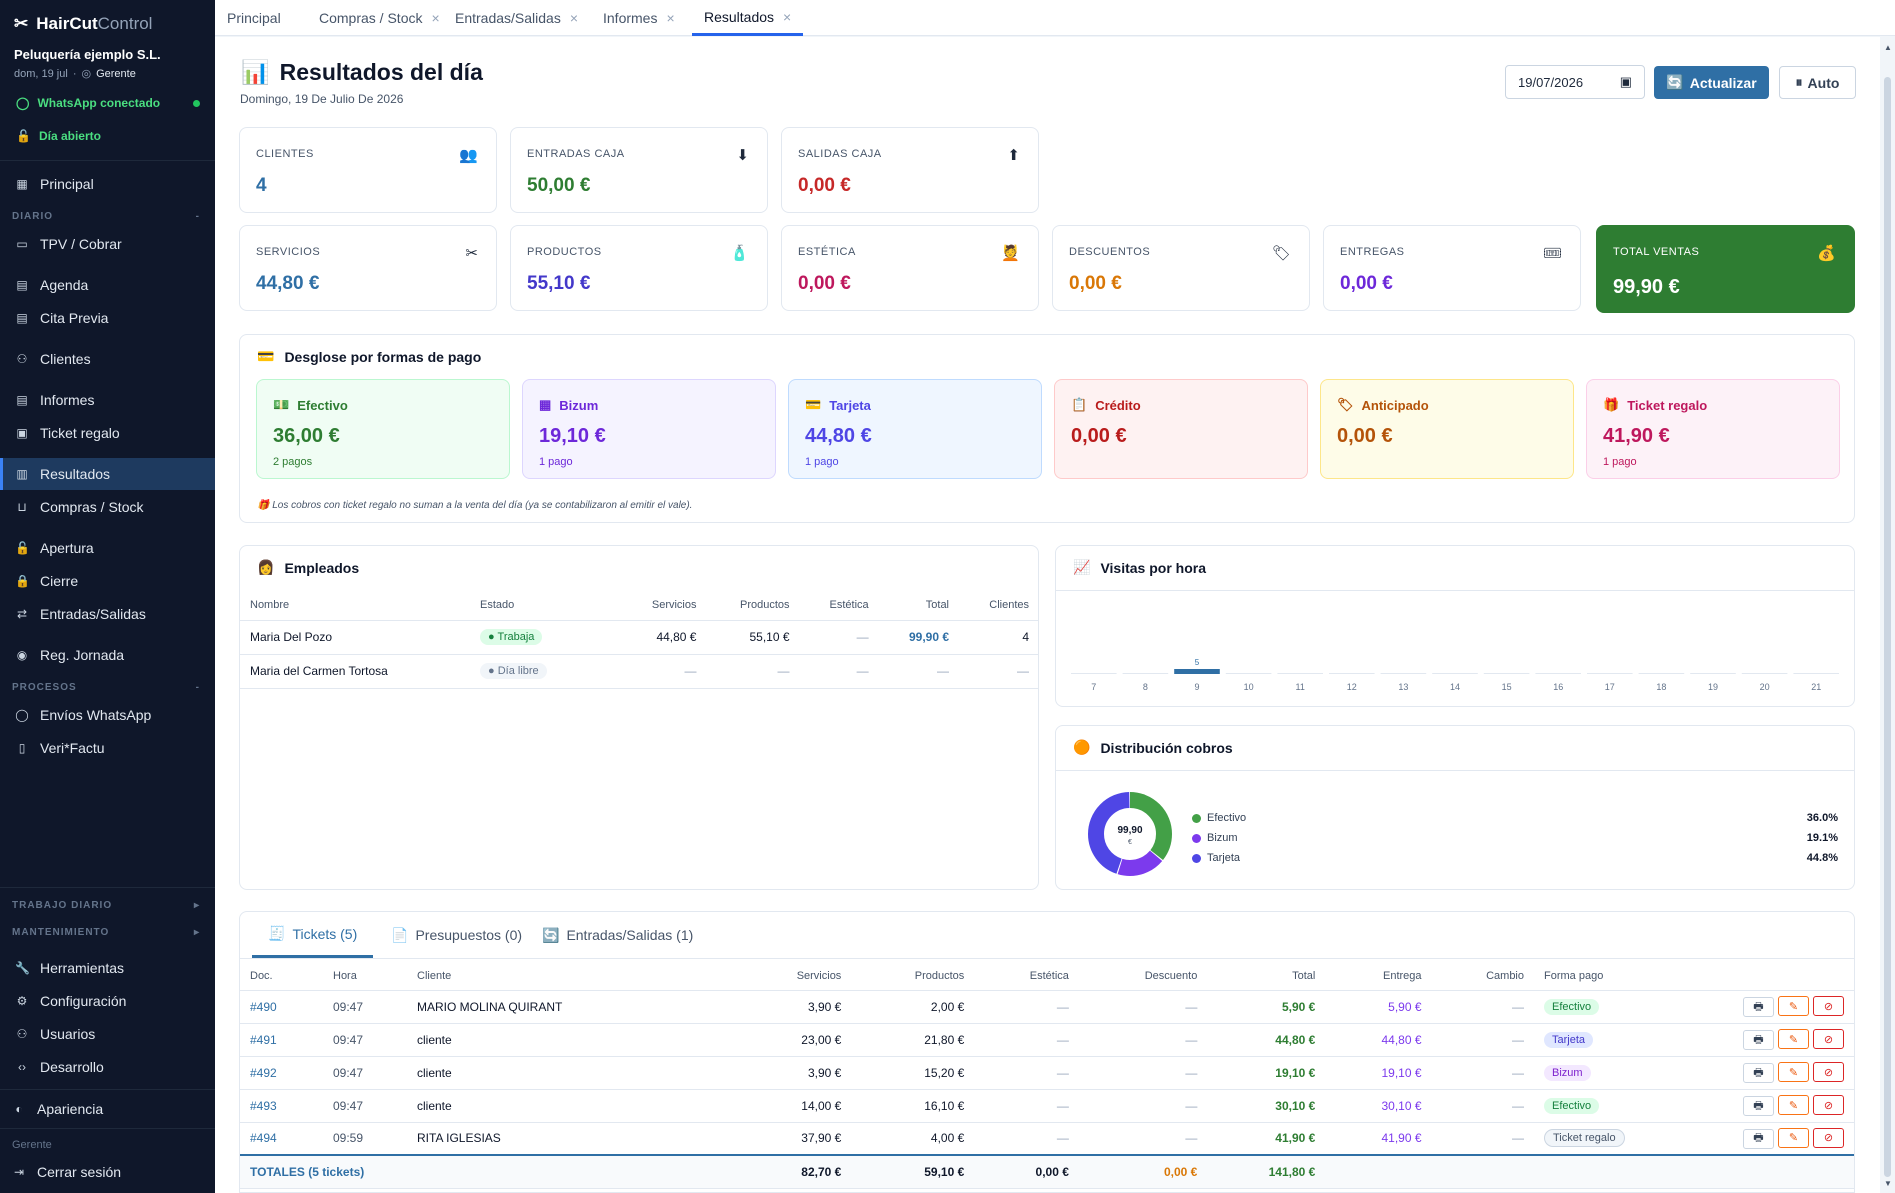 The height and width of the screenshot is (1193, 1895). I want to click on col-header: Hora, so click(365, 976).